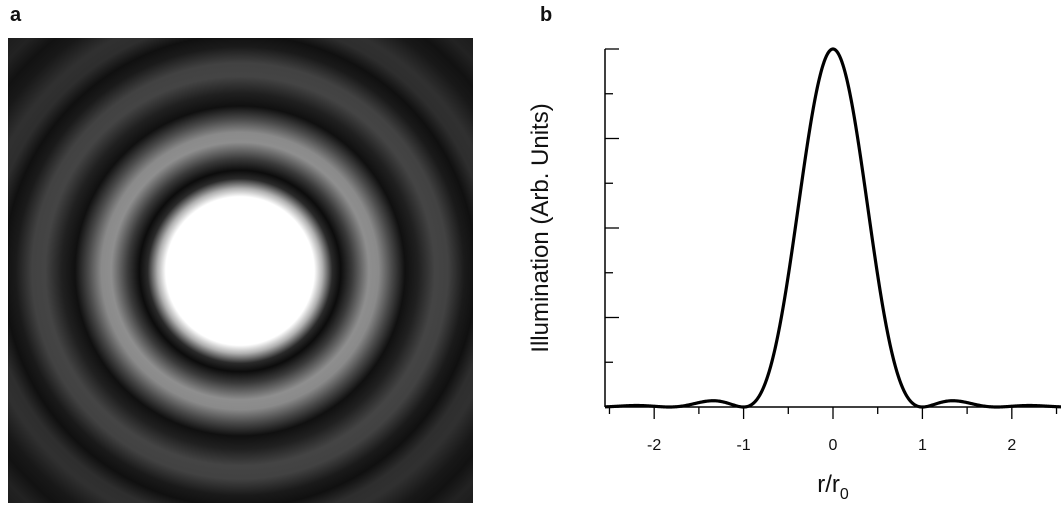 Image resolution: width=1061 pixels, height=509 pixels. What do you see at coordinates (611, 228) in the screenshot?
I see `y-axis` at bounding box center [611, 228].